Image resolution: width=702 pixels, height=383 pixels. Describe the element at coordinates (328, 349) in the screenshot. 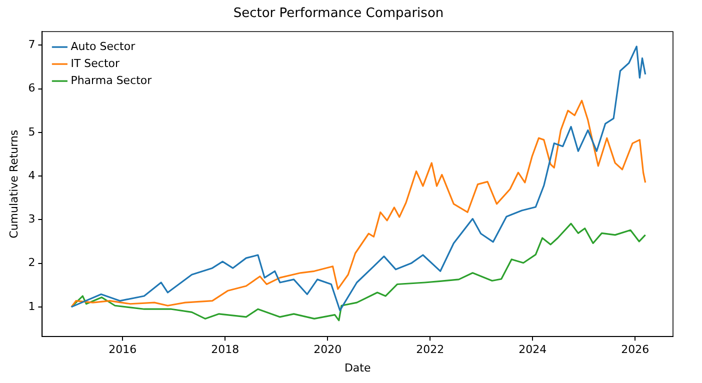

I see `x-tick-label: 2020` at that location.